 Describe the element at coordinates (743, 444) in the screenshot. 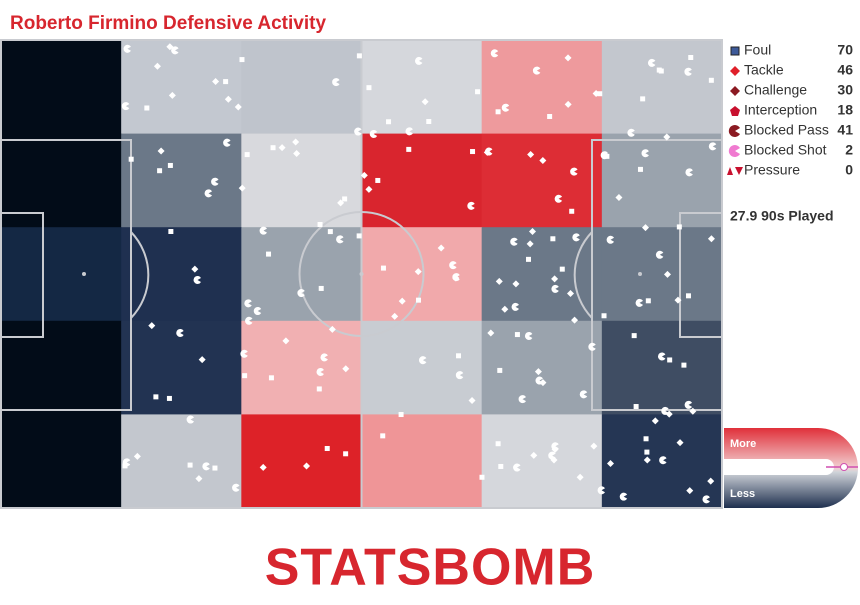

I see `scale-high: More` at that location.